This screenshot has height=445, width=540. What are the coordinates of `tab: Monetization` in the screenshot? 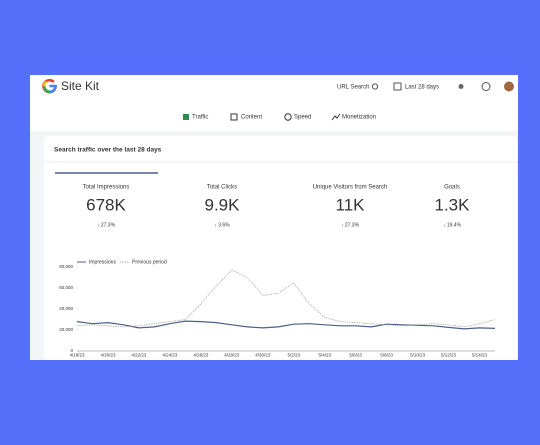 It's located at (359, 118).